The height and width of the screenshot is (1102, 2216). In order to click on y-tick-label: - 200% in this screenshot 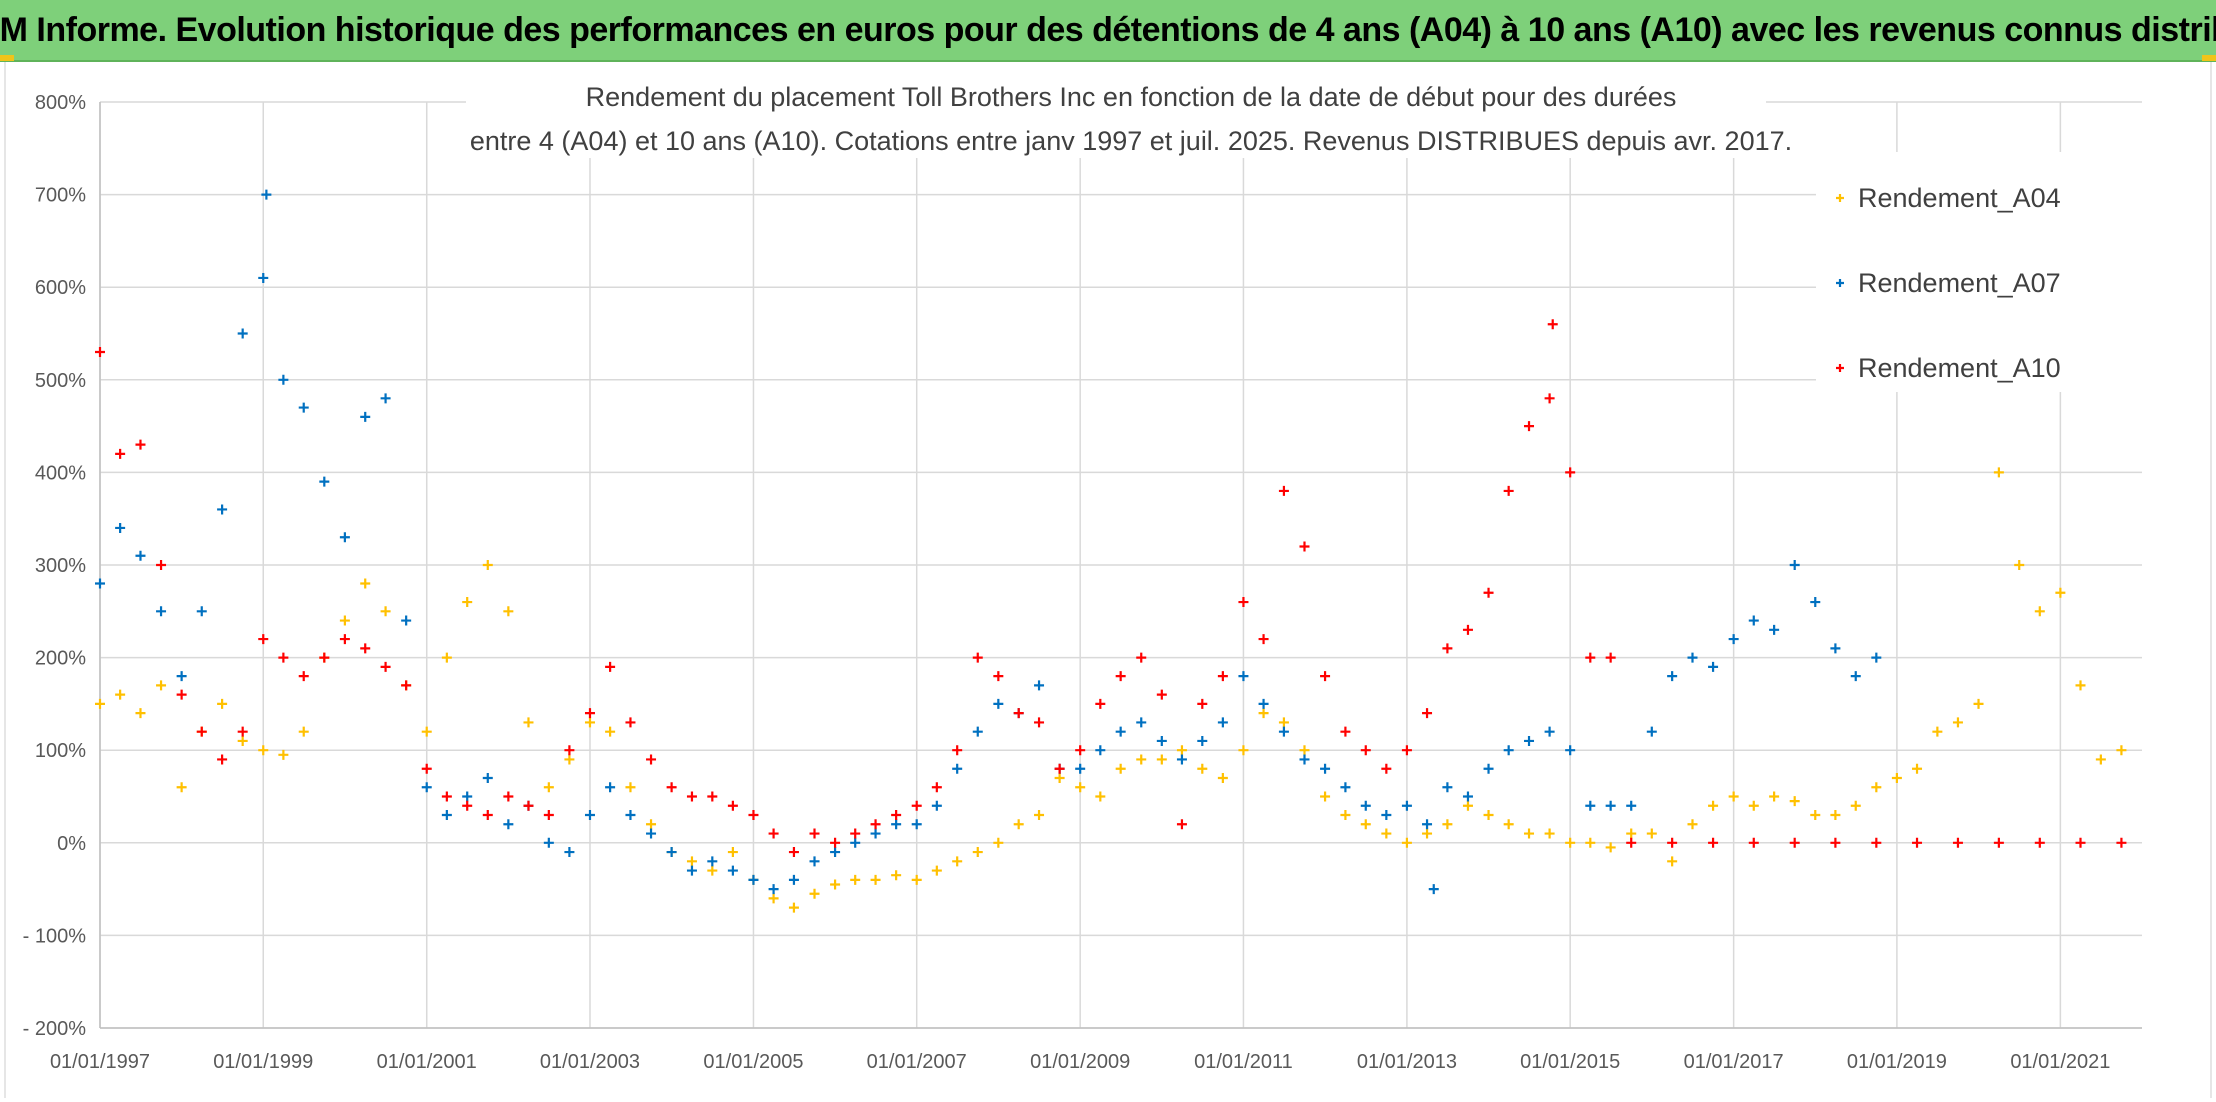, I will do `click(55, 1029)`.